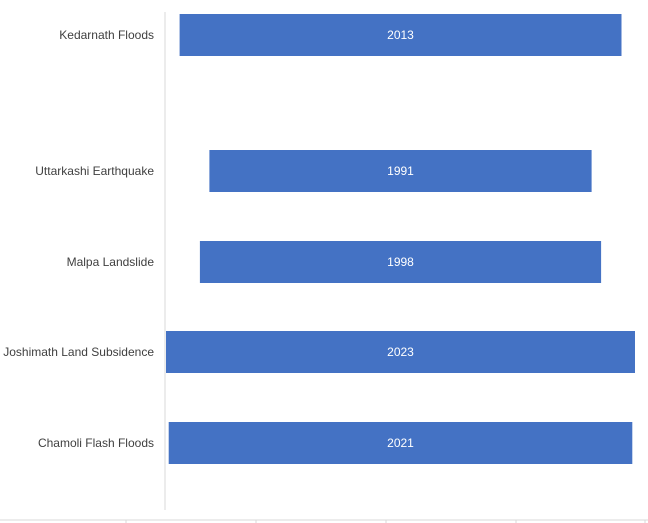 The height and width of the screenshot is (523, 648). I want to click on data-label: 2021, so click(400, 443).